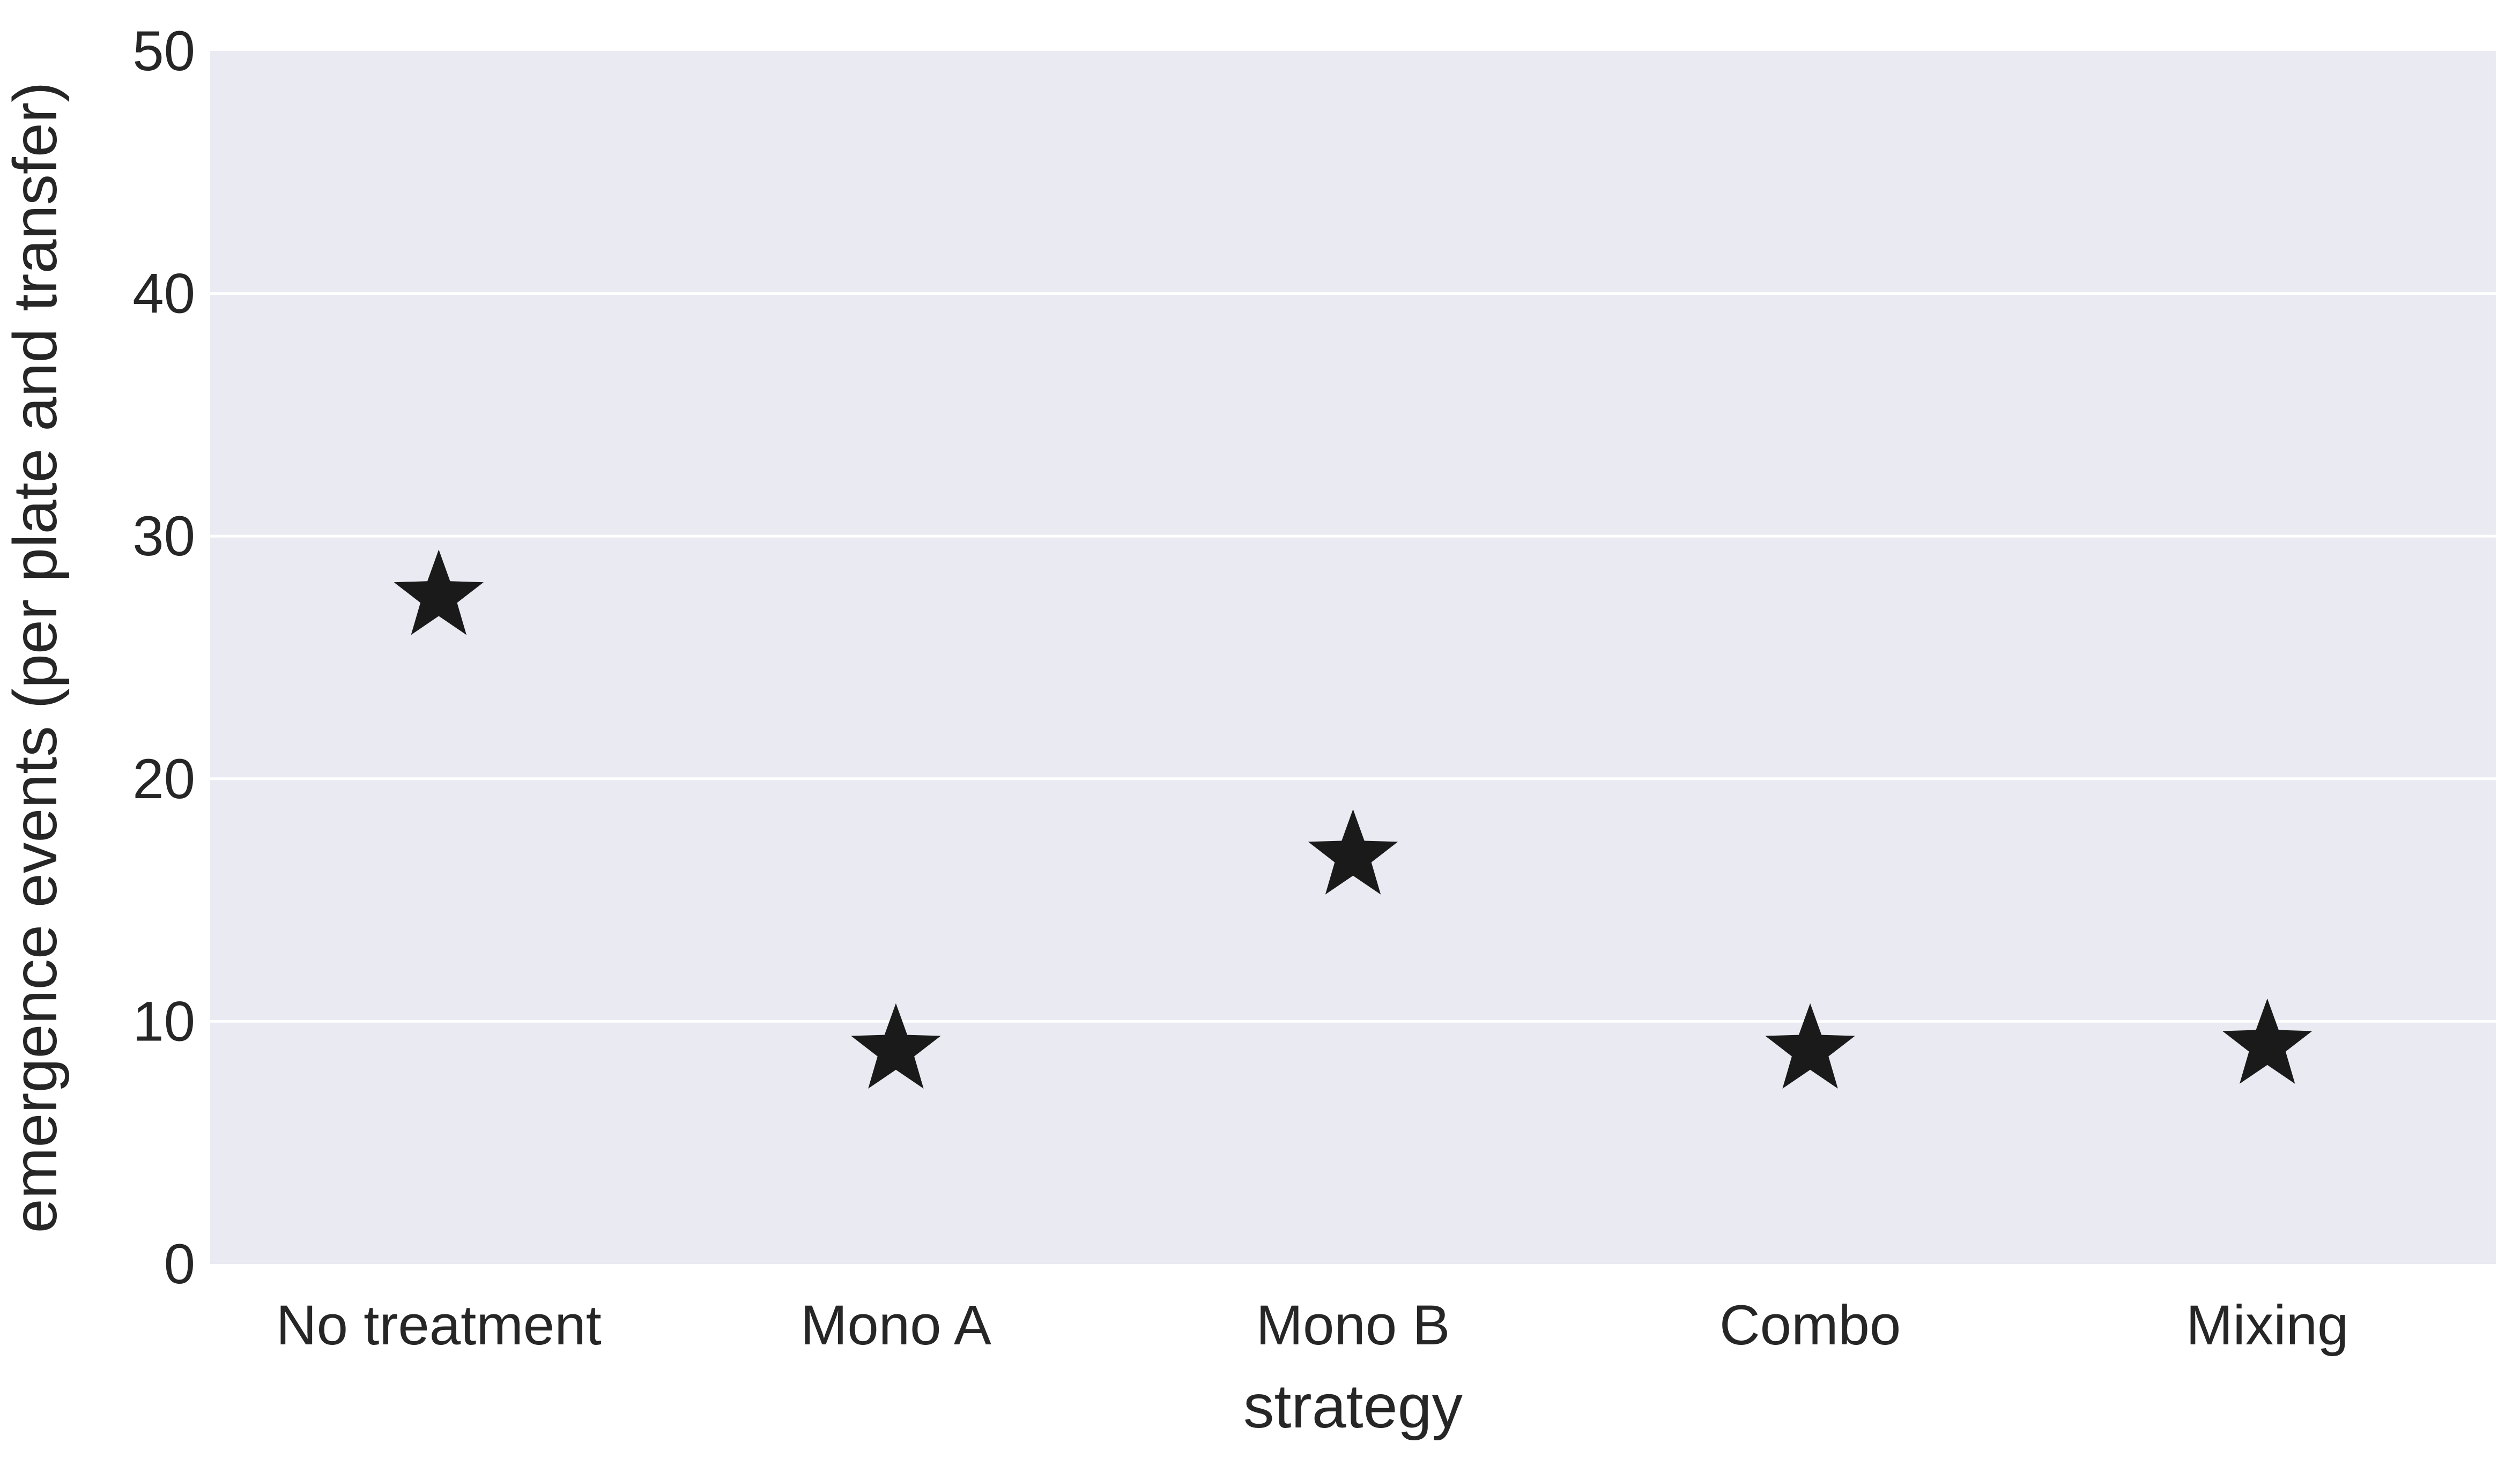  I want to click on x-tick-label: Combo, so click(1810, 1325).